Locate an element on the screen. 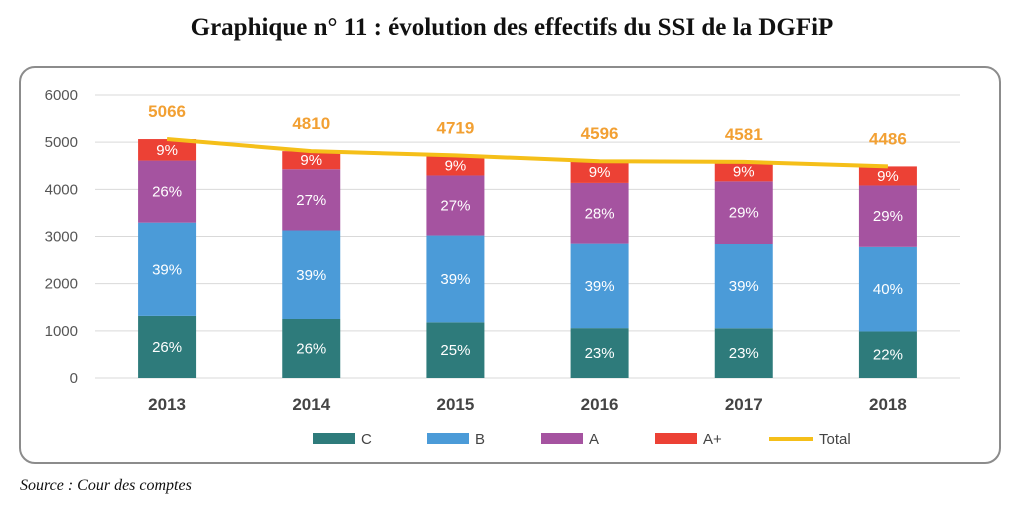 Image resolution: width=1024 pixels, height=508 pixels. x-tick-label: 2014 is located at coordinates (311, 404).